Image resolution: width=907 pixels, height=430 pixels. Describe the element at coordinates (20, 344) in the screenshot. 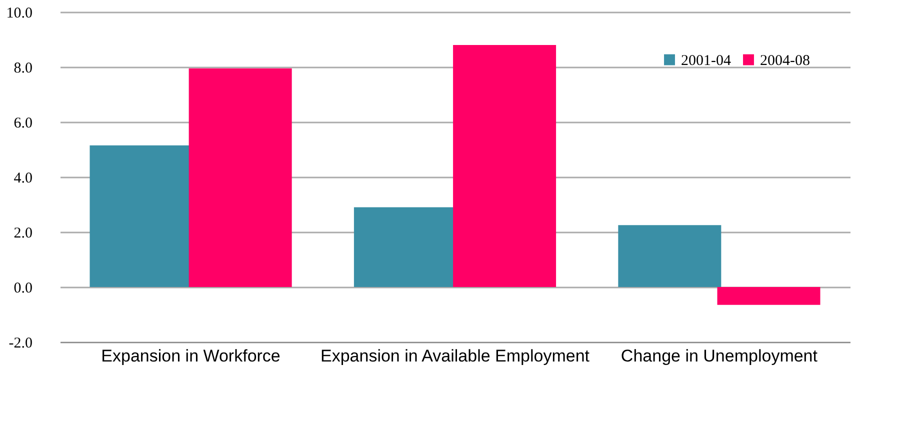

I see `y-tick-label: -2.0` at that location.